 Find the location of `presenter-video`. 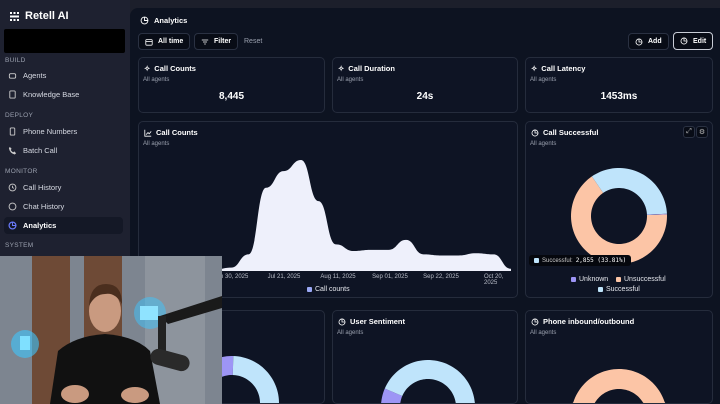

presenter-video is located at coordinates (111, 330).